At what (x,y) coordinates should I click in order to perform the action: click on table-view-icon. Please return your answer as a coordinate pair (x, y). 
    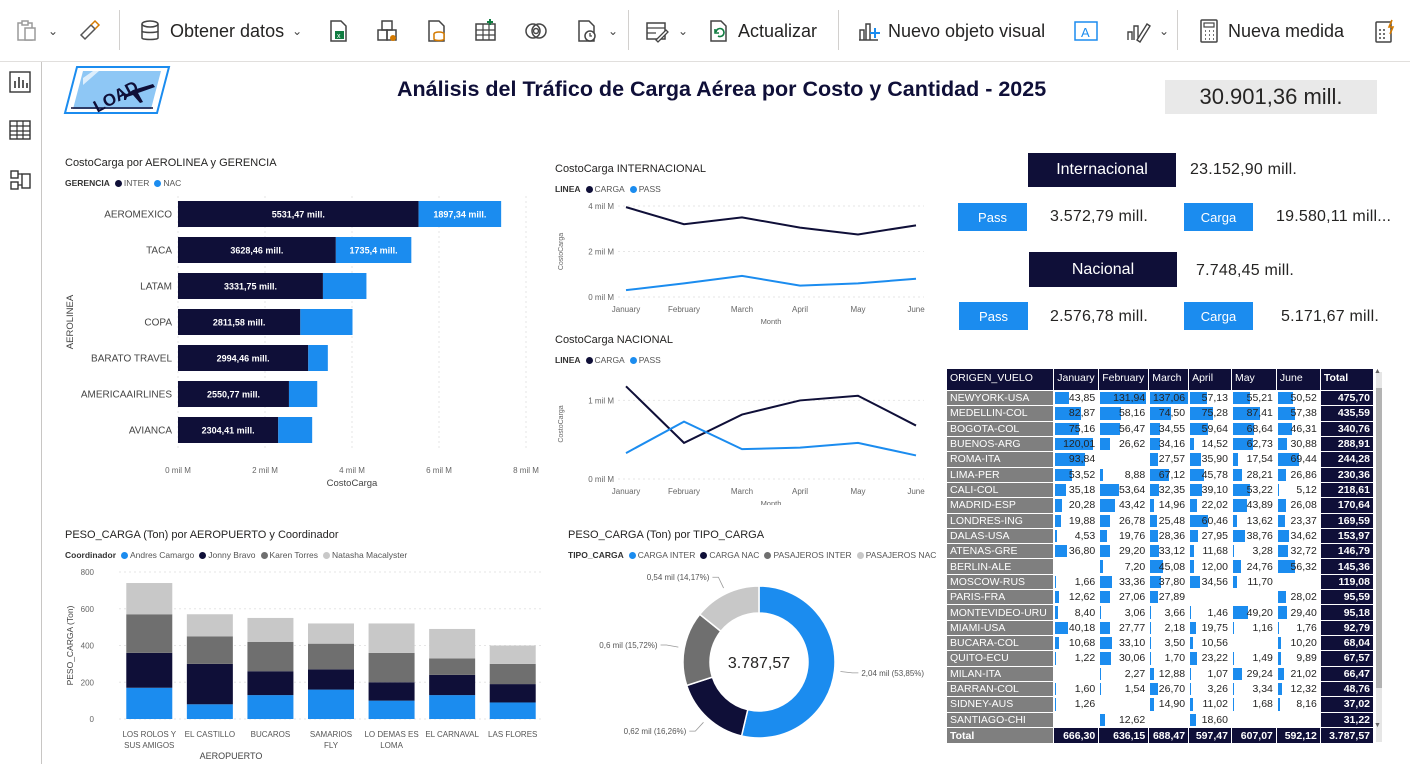
    Looking at the image, I should click on (20, 130).